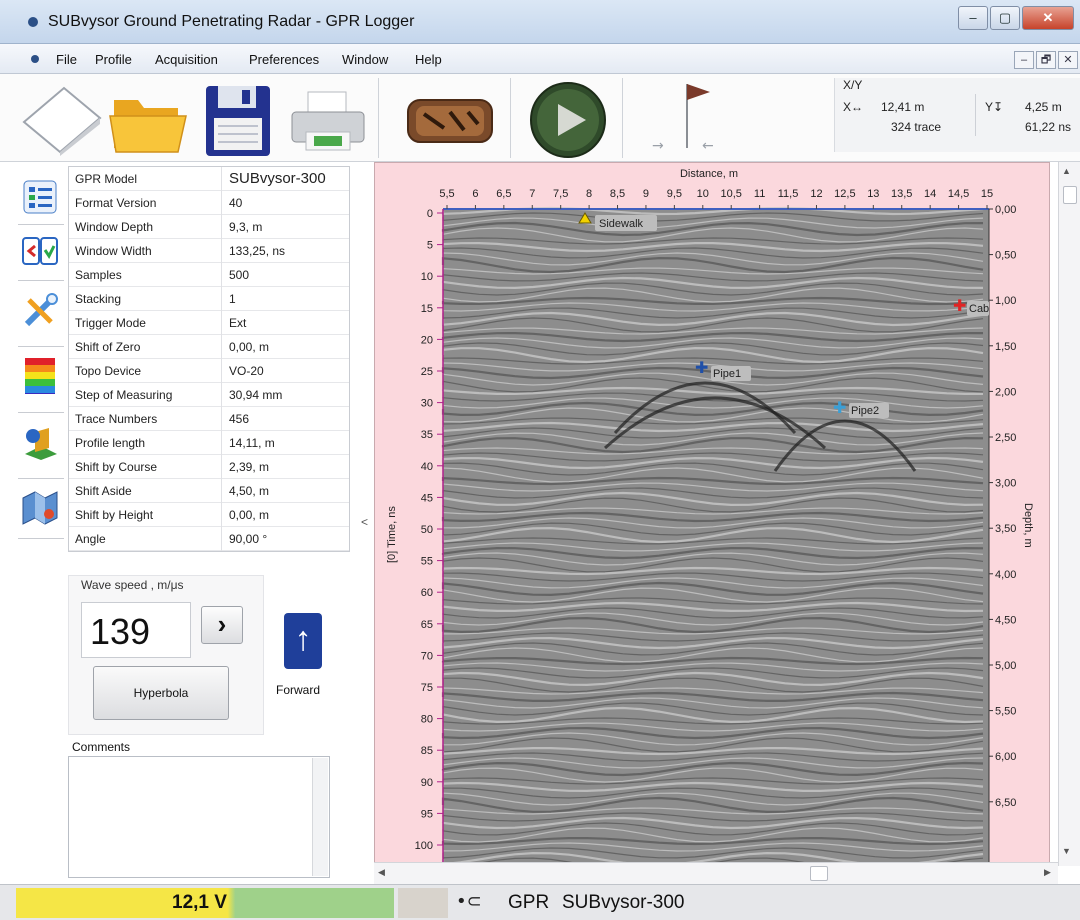  What do you see at coordinates (284, 59) in the screenshot?
I see `menu-preferences: Preferences` at bounding box center [284, 59].